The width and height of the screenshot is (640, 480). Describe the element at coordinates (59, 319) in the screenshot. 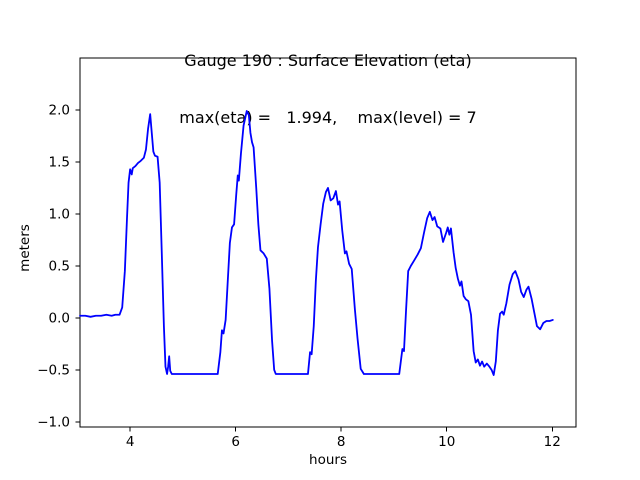

I see `y-tick-label: 0.0` at that location.